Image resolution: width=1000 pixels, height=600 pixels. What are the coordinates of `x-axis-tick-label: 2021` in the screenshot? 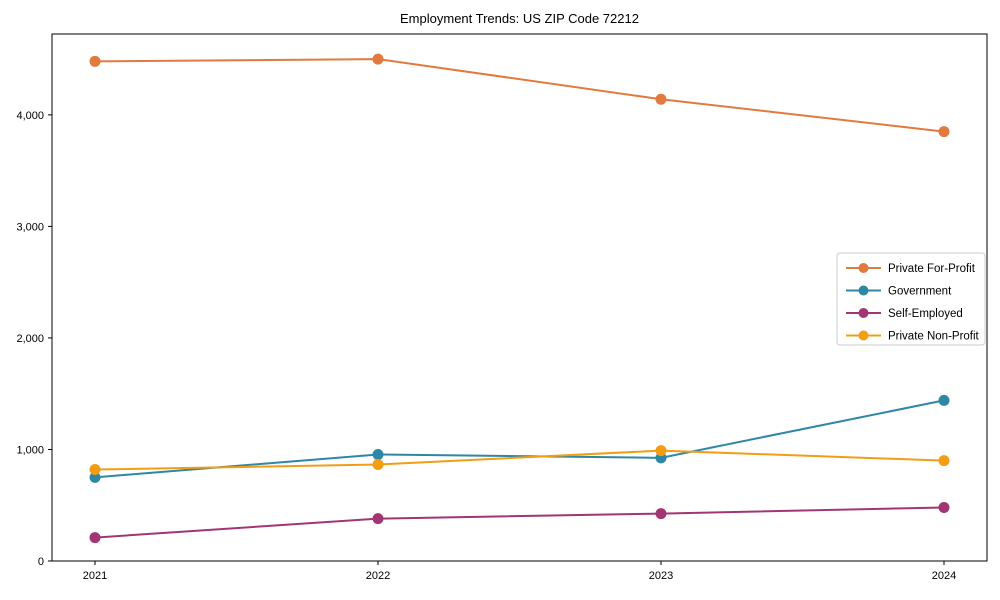 It's located at (95, 576).